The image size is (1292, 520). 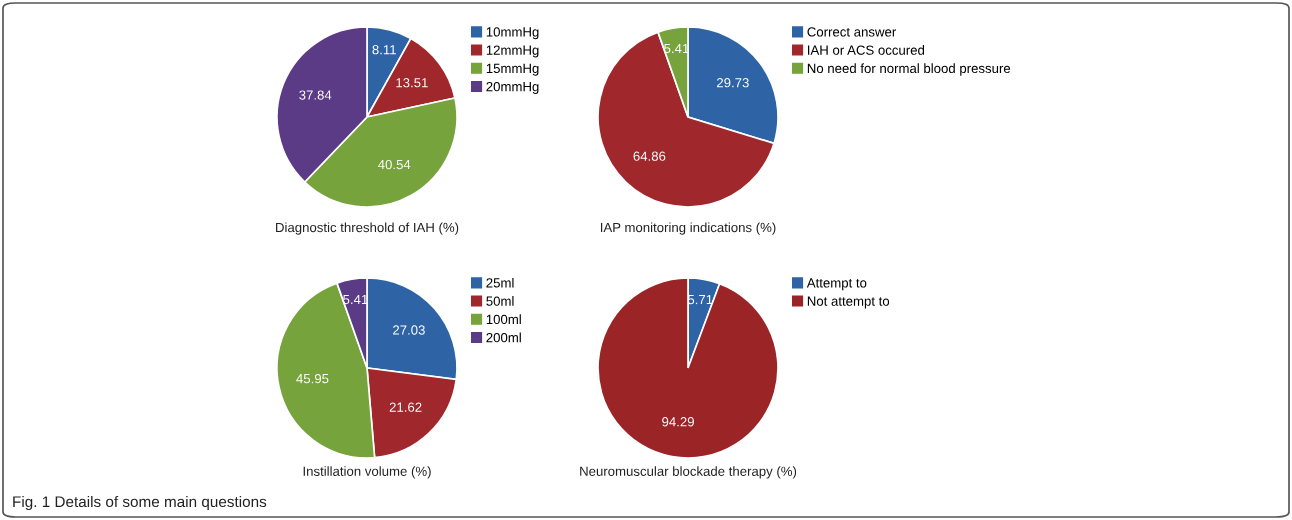 What do you see at coordinates (367, 472) in the screenshot?
I see `text: Instillation volume (%)` at bounding box center [367, 472].